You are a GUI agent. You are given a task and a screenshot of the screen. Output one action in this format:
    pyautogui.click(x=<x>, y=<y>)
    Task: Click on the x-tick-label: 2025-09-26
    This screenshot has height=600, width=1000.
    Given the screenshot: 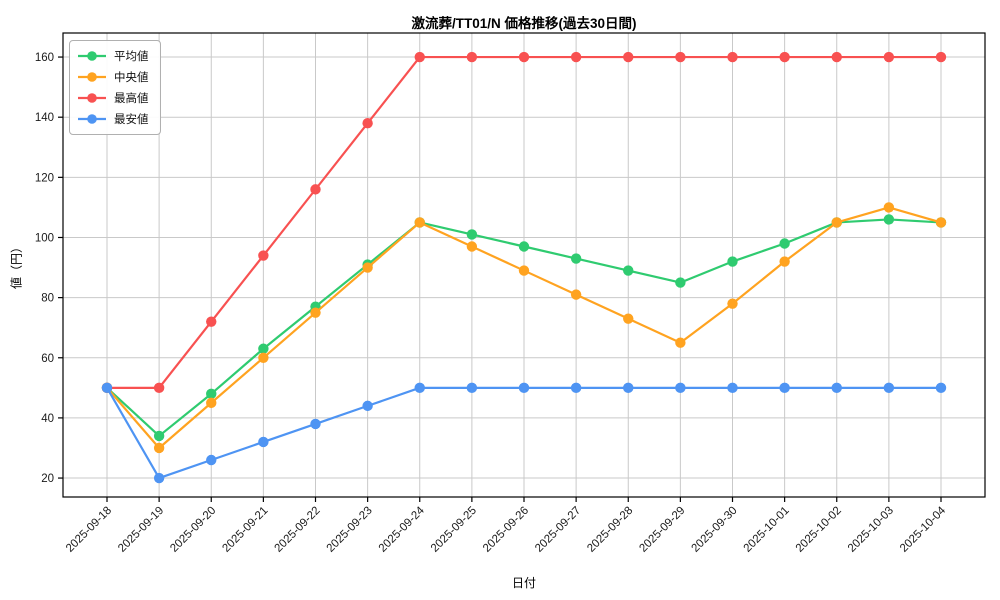 What is the action you would take?
    pyautogui.click(x=506, y=530)
    